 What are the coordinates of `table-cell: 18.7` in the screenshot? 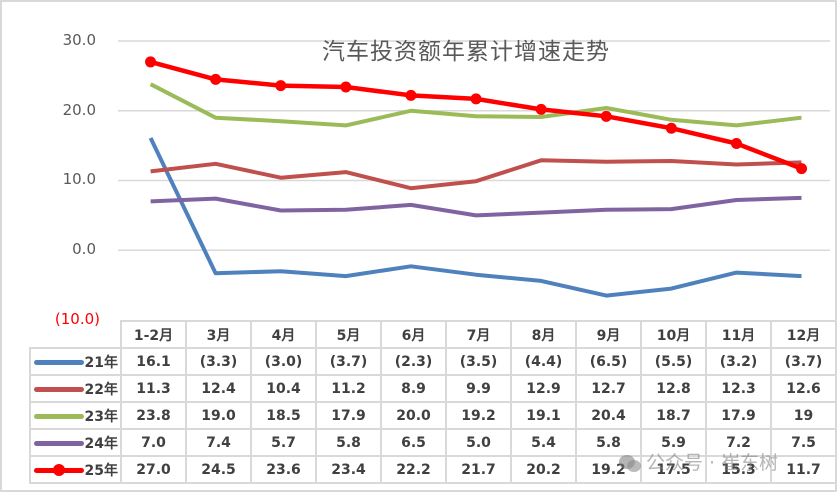 It's located at (673, 415).